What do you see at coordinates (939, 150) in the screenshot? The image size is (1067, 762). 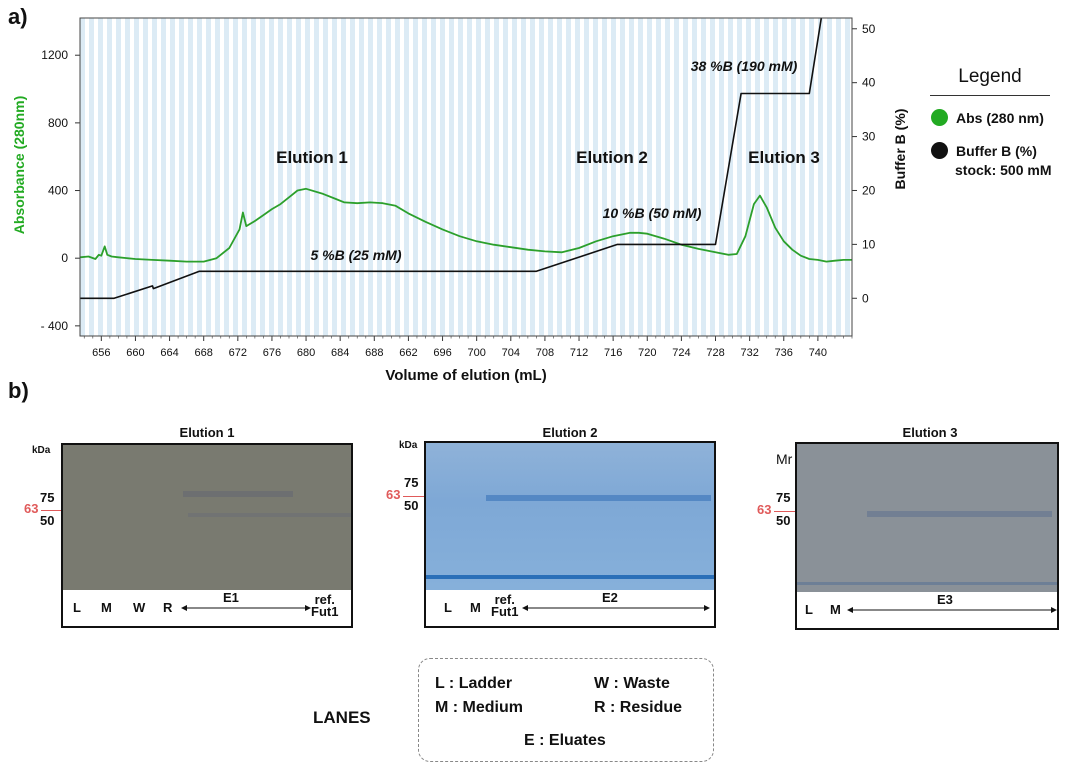 I see `legend-black-dot` at bounding box center [939, 150].